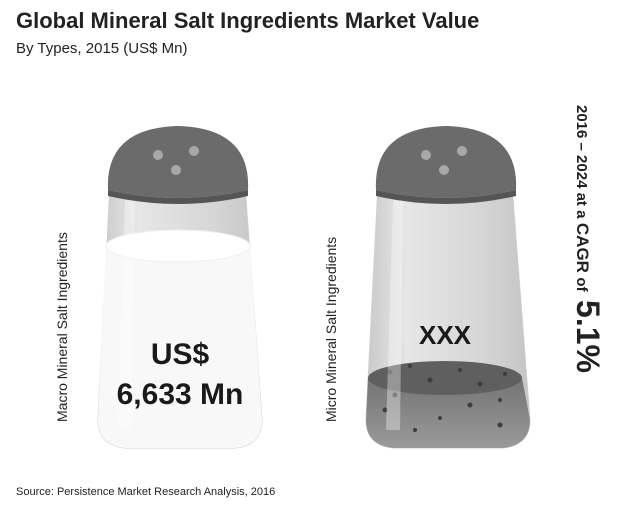 Image resolution: width=620 pixels, height=510 pixels. Describe the element at coordinates (445, 378) in the screenshot. I see `micro-salt-surface` at that location.